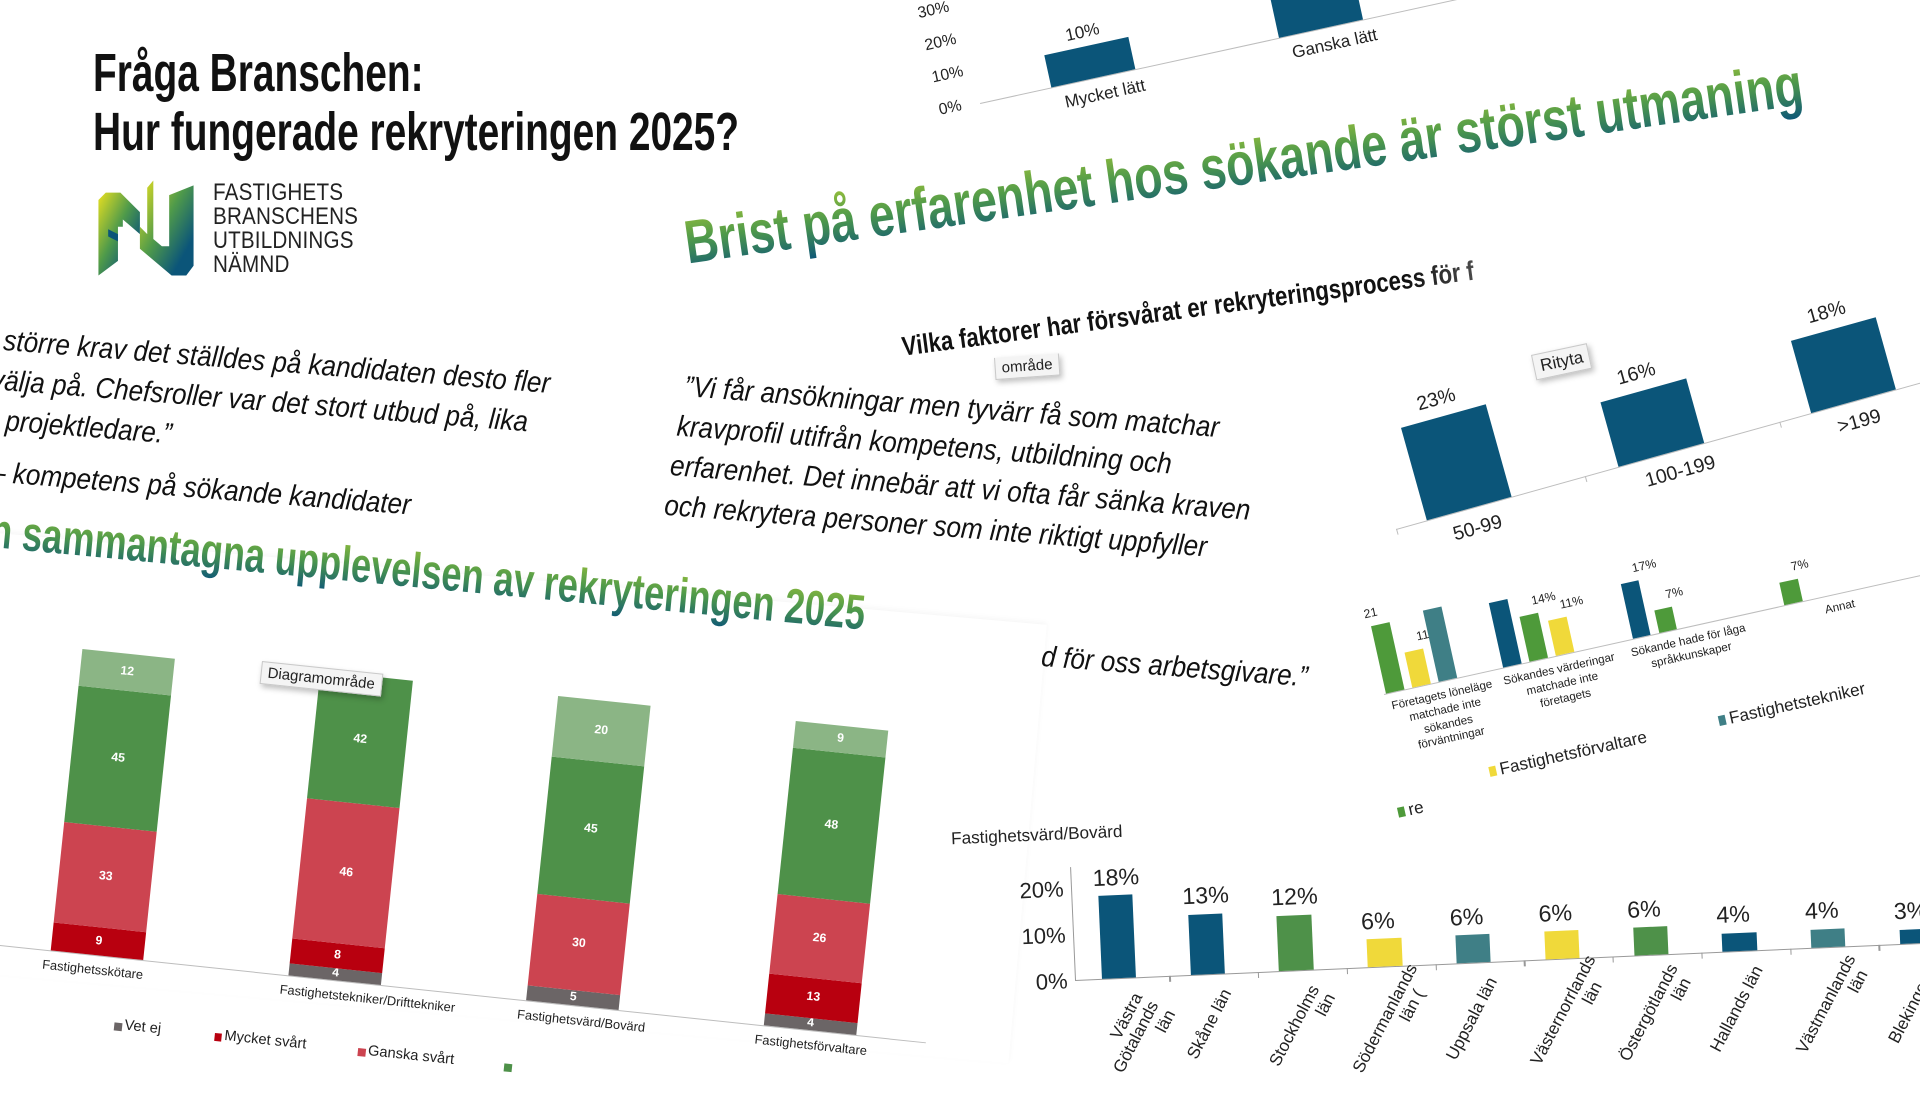  What do you see at coordinates (1832, 1004) in the screenshot?
I see `category-label: Västmanlands län` at bounding box center [1832, 1004].